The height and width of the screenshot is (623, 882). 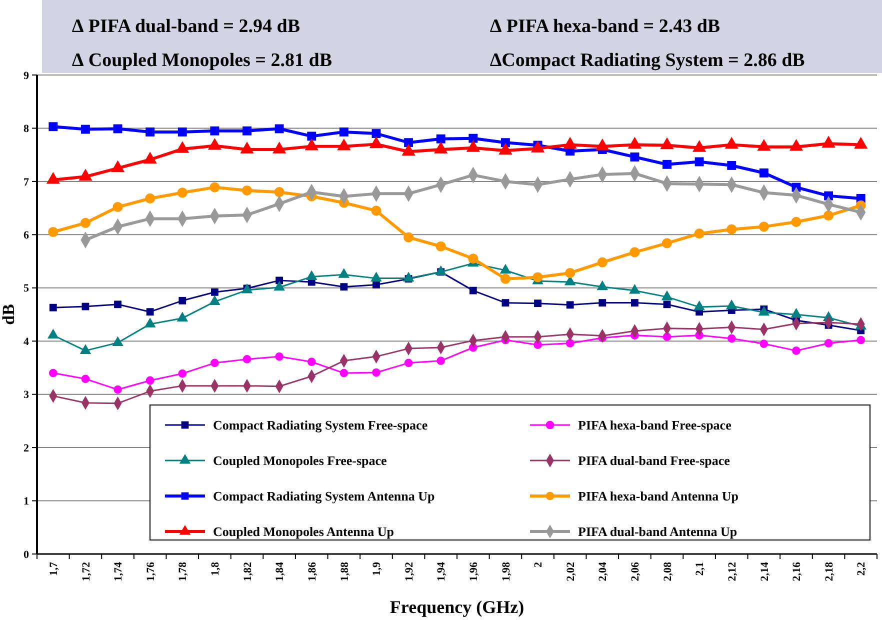 What do you see at coordinates (648, 60) in the screenshot?
I see `text: ∆Compact Radiating System = 2.86 dB` at bounding box center [648, 60].